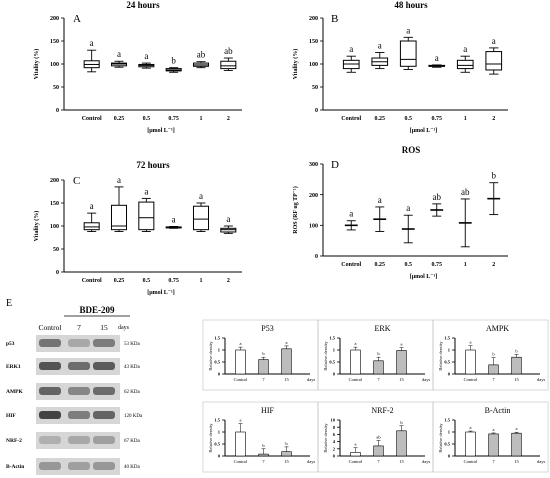 The image size is (550, 478). I want to click on chart-erk-y-tick-label: 0, so click(334, 374).